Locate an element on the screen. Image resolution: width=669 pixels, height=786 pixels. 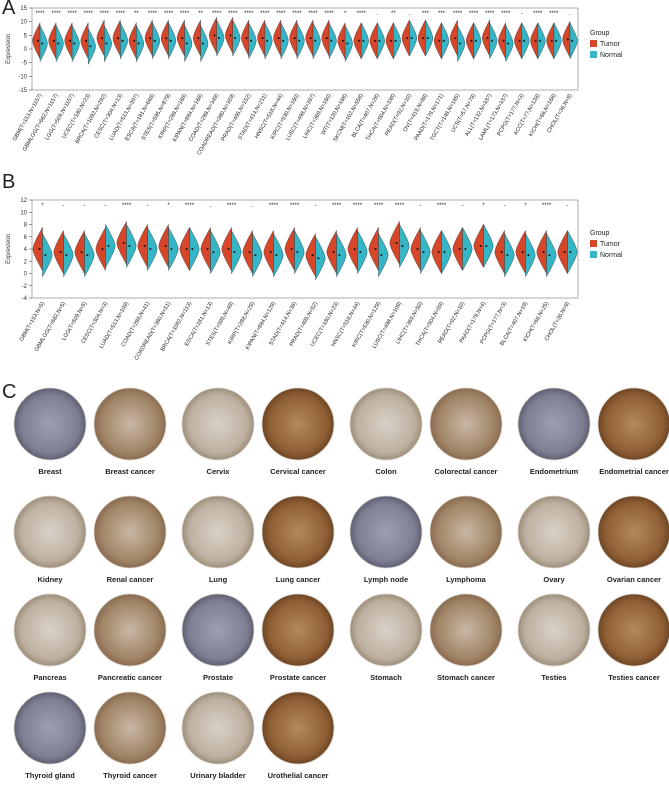
legend-label: Normal is located at coordinates (611, 55).